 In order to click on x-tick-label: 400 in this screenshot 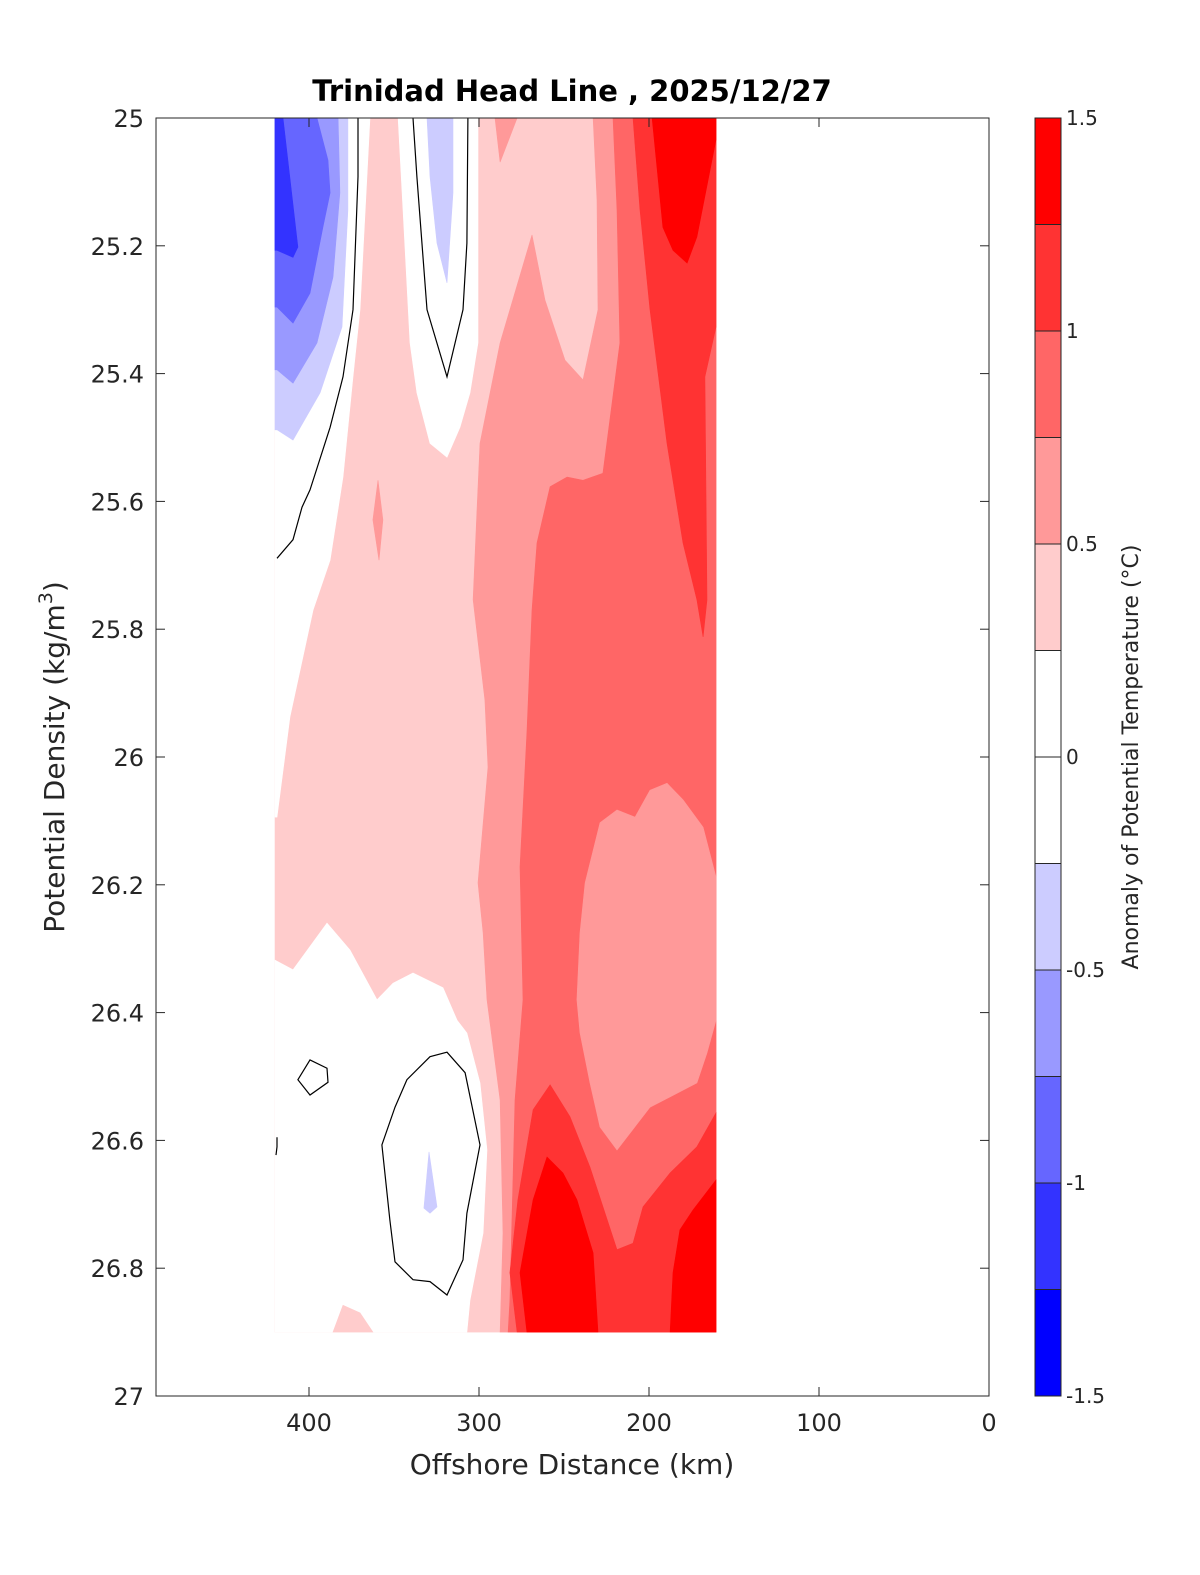, I will do `click(309, 1423)`.